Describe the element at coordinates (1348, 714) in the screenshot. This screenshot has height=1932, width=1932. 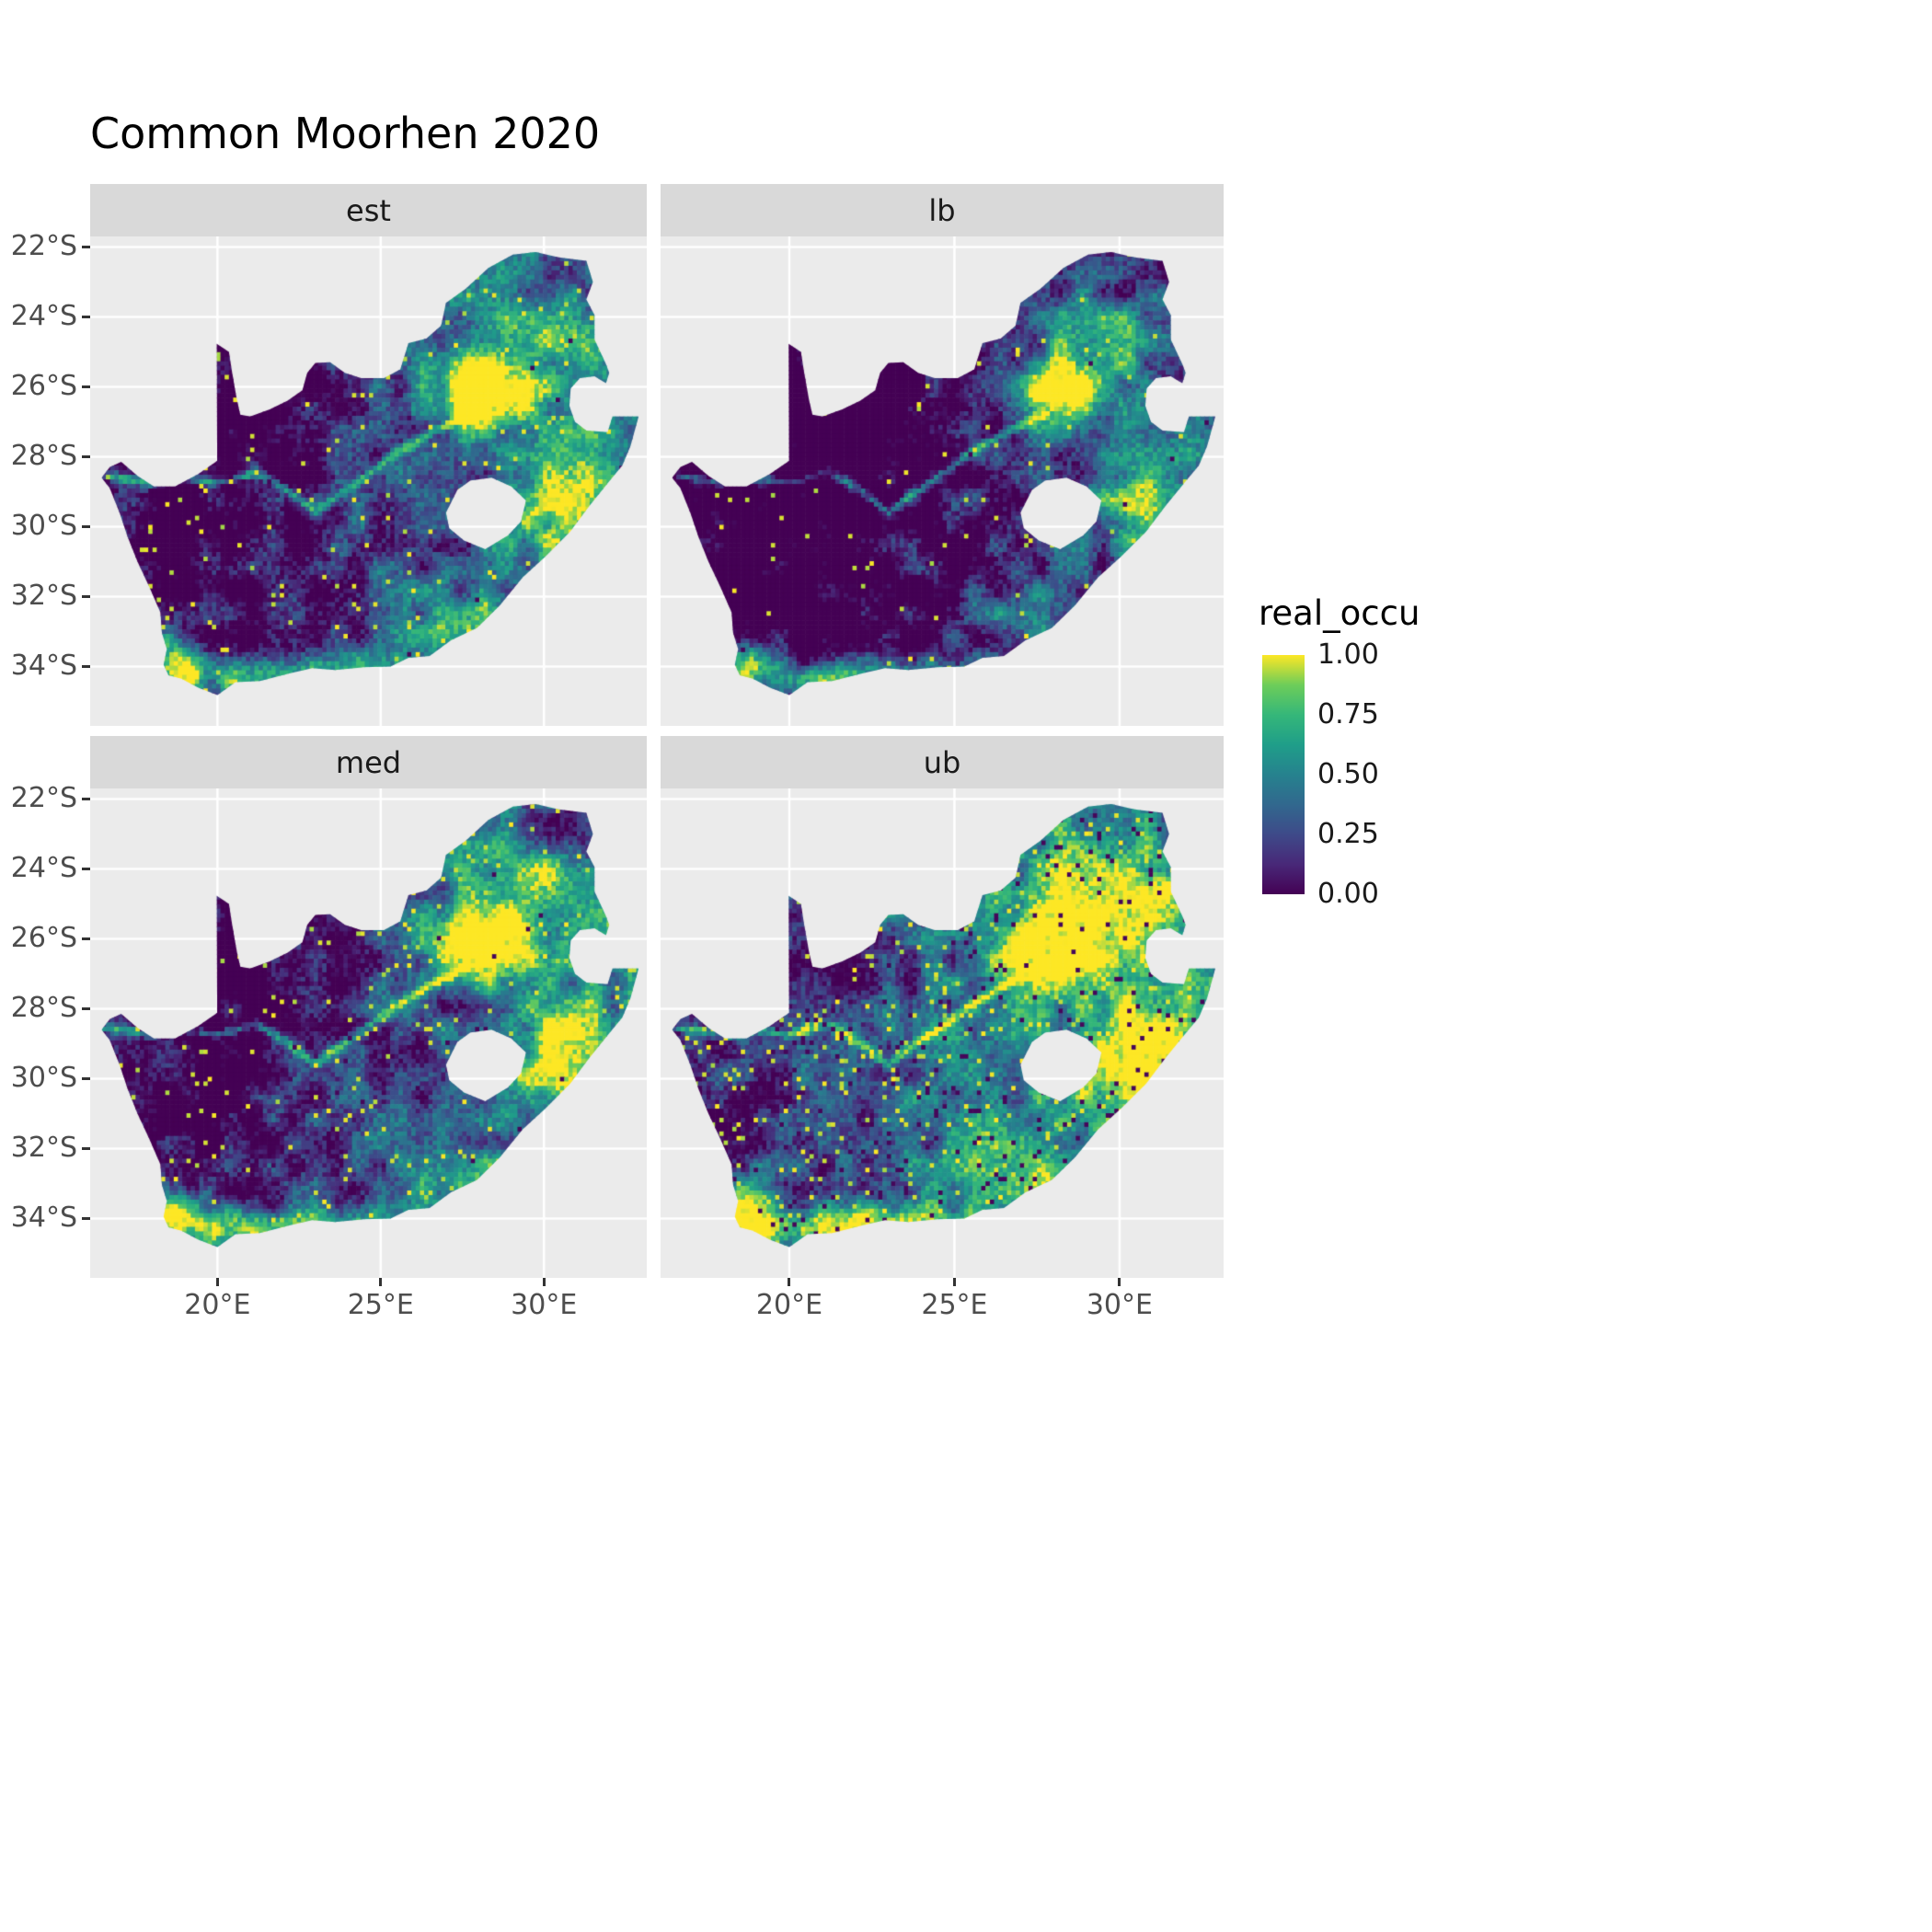
I see `legend-label: 0.75` at that location.